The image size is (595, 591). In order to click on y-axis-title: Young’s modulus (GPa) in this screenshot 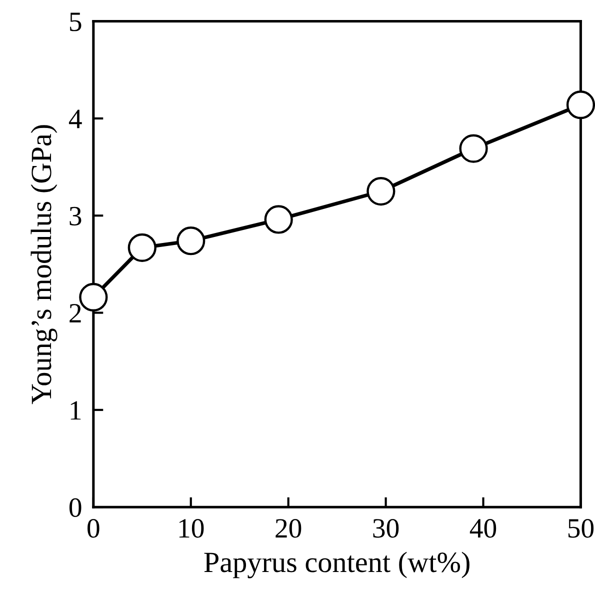, I will do `click(44, 264)`.